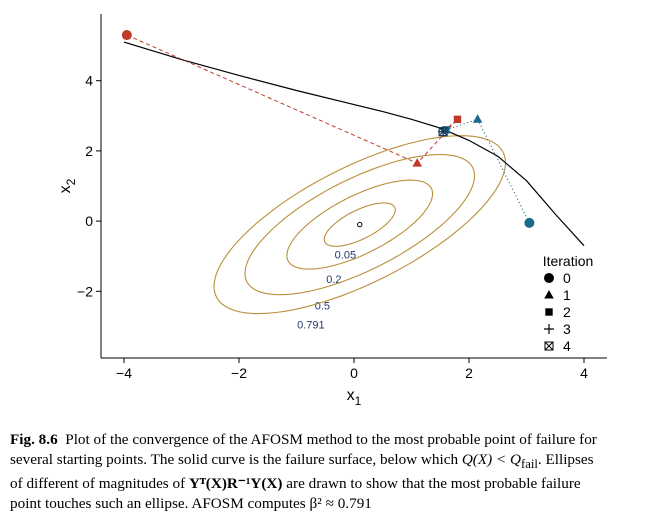  Describe the element at coordinates (567, 329) in the screenshot. I see `legend-label: 3` at that location.